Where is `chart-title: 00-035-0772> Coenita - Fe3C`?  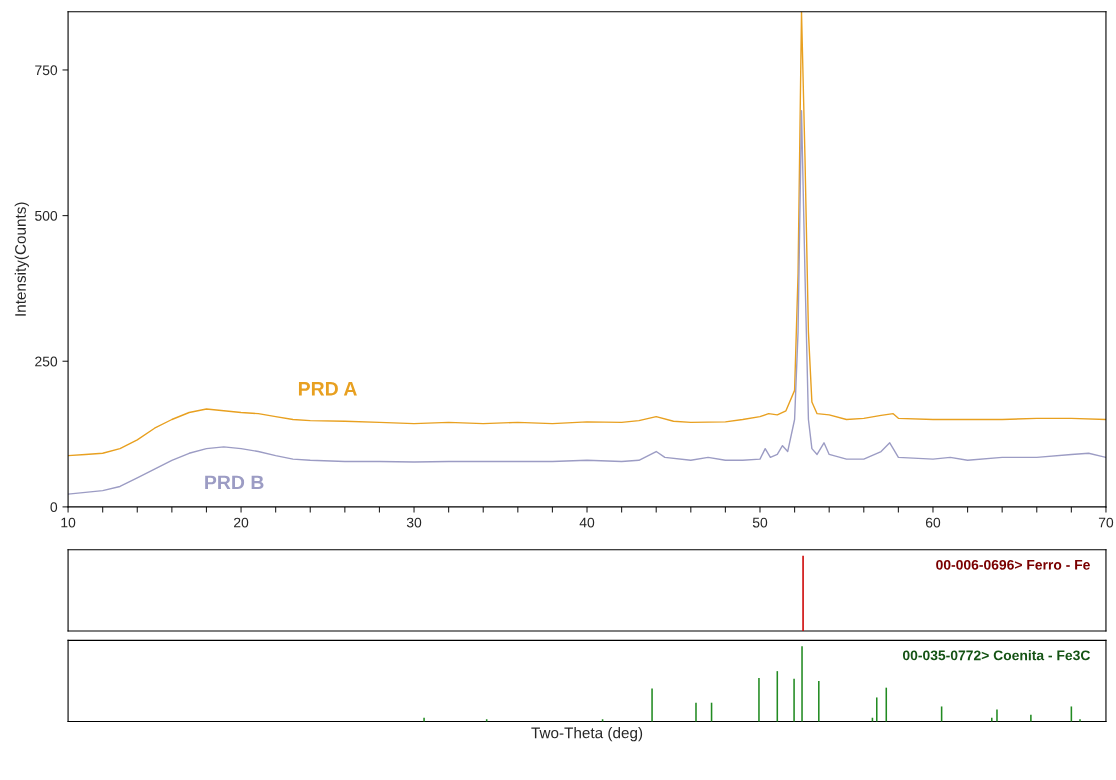
chart-title: 00-035-0772> Coenita - Fe3C is located at coordinates (996, 655).